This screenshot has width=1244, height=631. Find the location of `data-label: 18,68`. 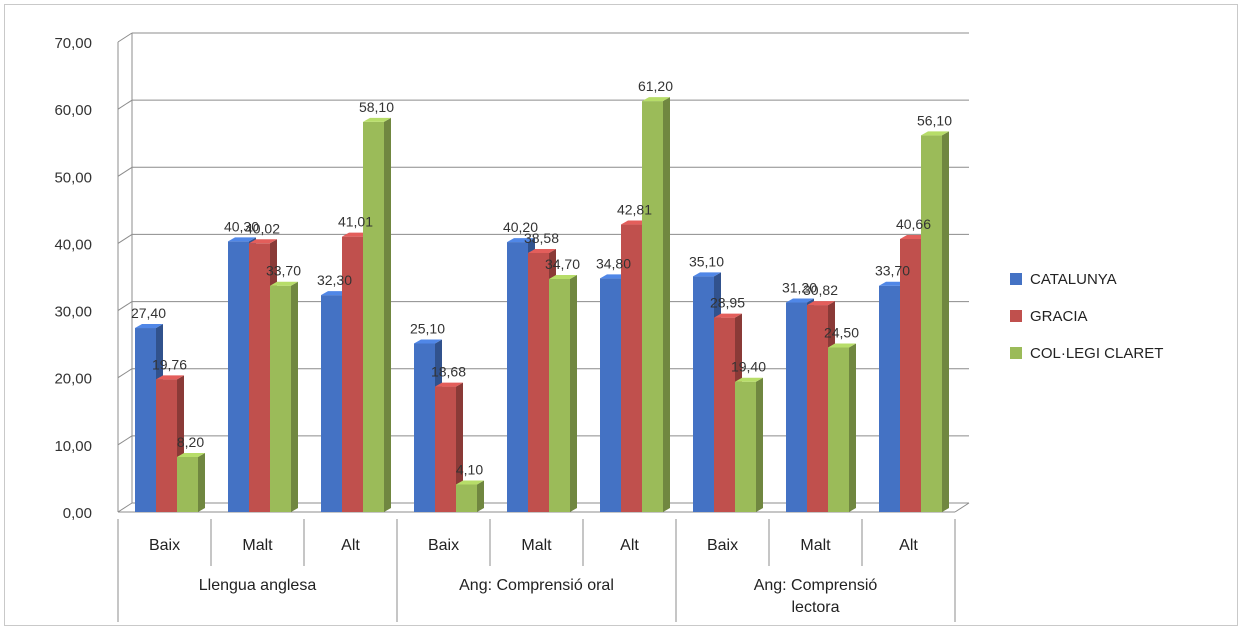

data-label: 18,68 is located at coordinates (448, 372).